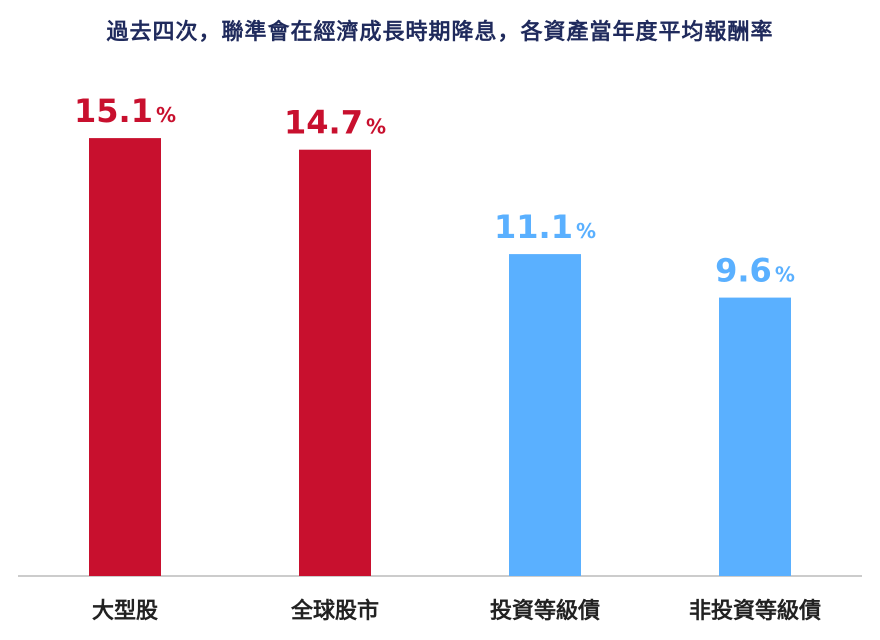  I want to click on category-label-0: 大型股, so click(125, 611).